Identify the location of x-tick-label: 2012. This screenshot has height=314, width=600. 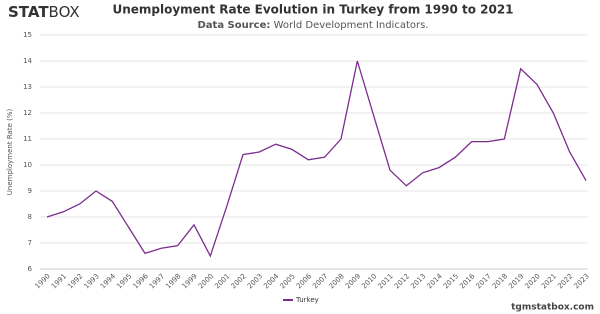
(402, 281).